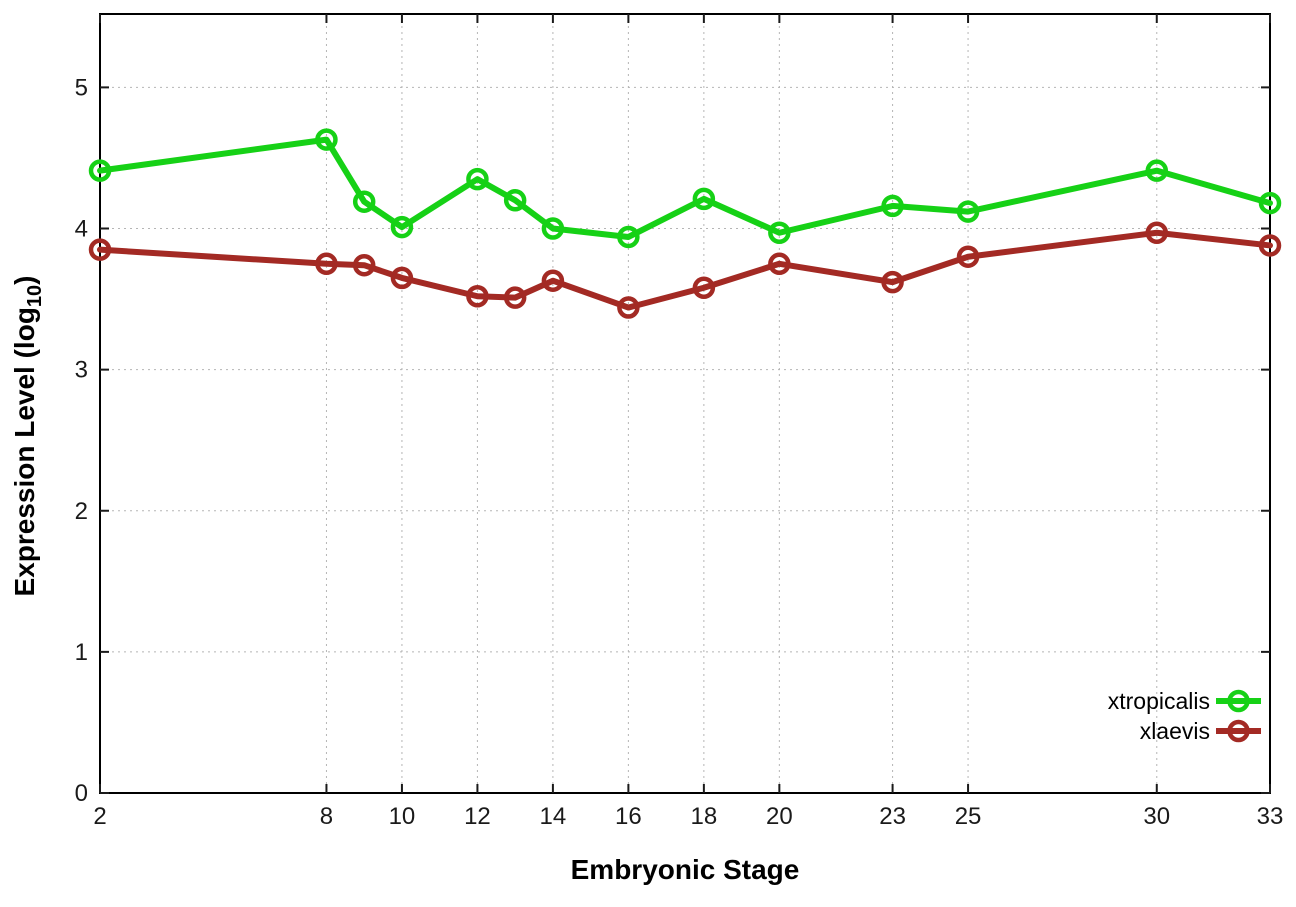  What do you see at coordinates (81, 511) in the screenshot?
I see `y-tick-label-2: 2` at bounding box center [81, 511].